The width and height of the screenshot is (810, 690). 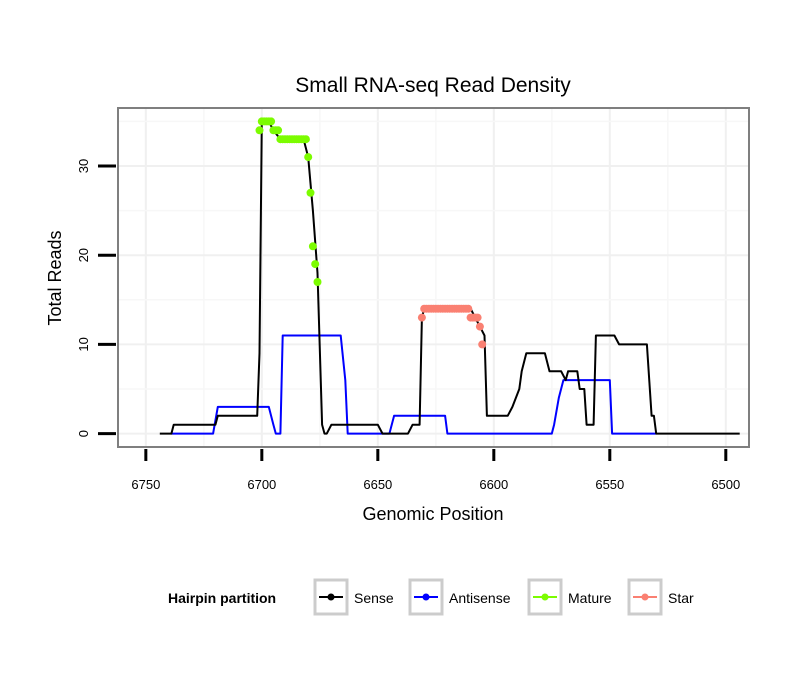 What do you see at coordinates (145, 484) in the screenshot?
I see `x-tick-label: 6750` at bounding box center [145, 484].